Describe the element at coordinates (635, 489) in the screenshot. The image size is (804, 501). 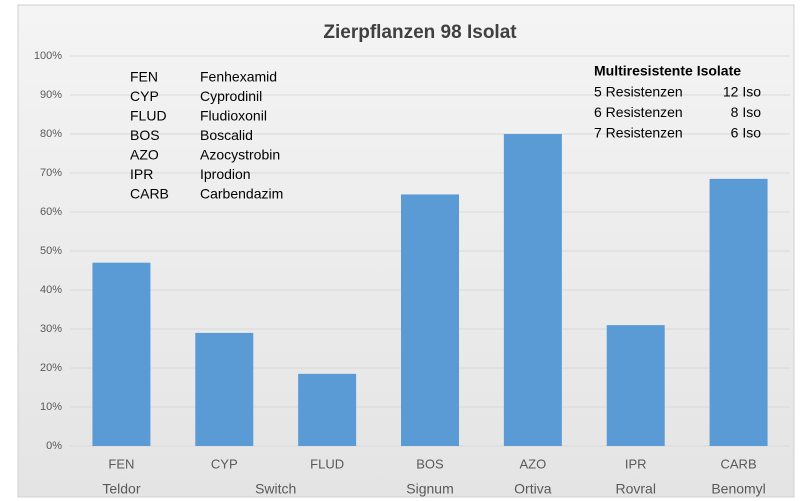
I see `product-label: Rovral` at that location.